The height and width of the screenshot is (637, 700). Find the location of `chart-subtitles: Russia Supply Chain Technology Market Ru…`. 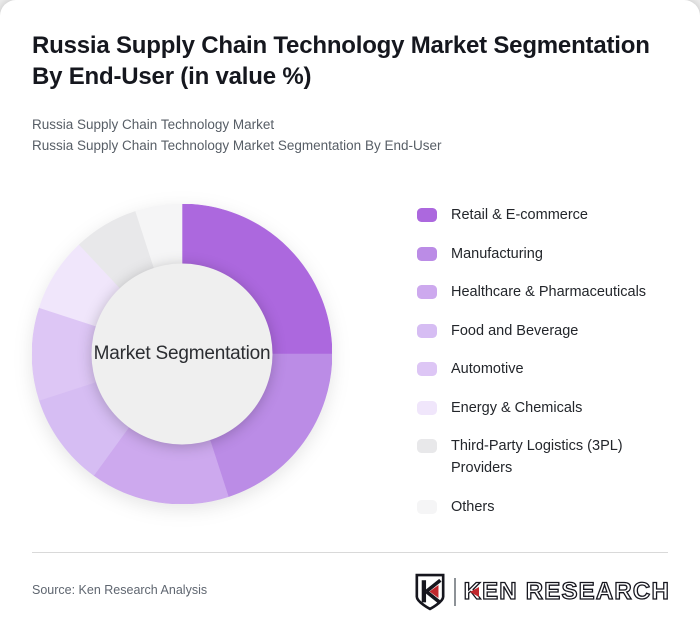

chart-subtitles: Russia Supply Chain Technology Market Ru… is located at coordinates (236, 135).